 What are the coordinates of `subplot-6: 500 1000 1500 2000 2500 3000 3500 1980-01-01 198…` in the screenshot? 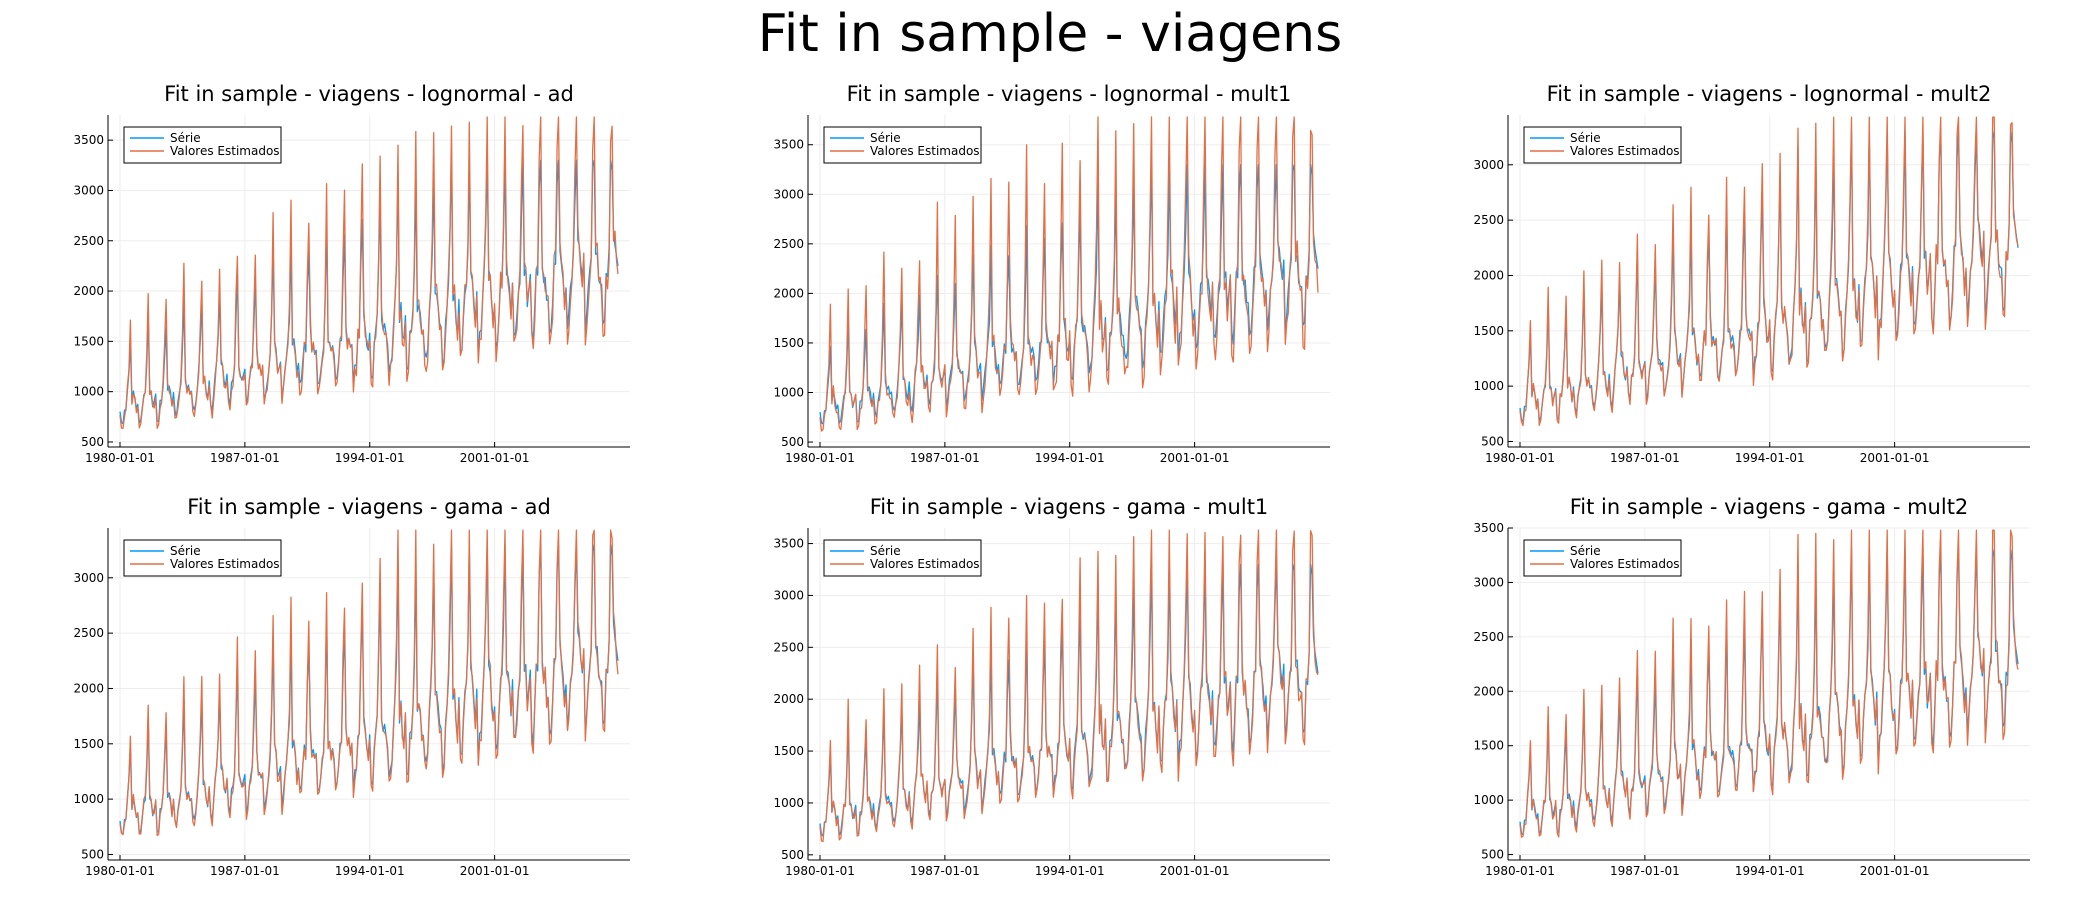 It's located at (1751, 686).